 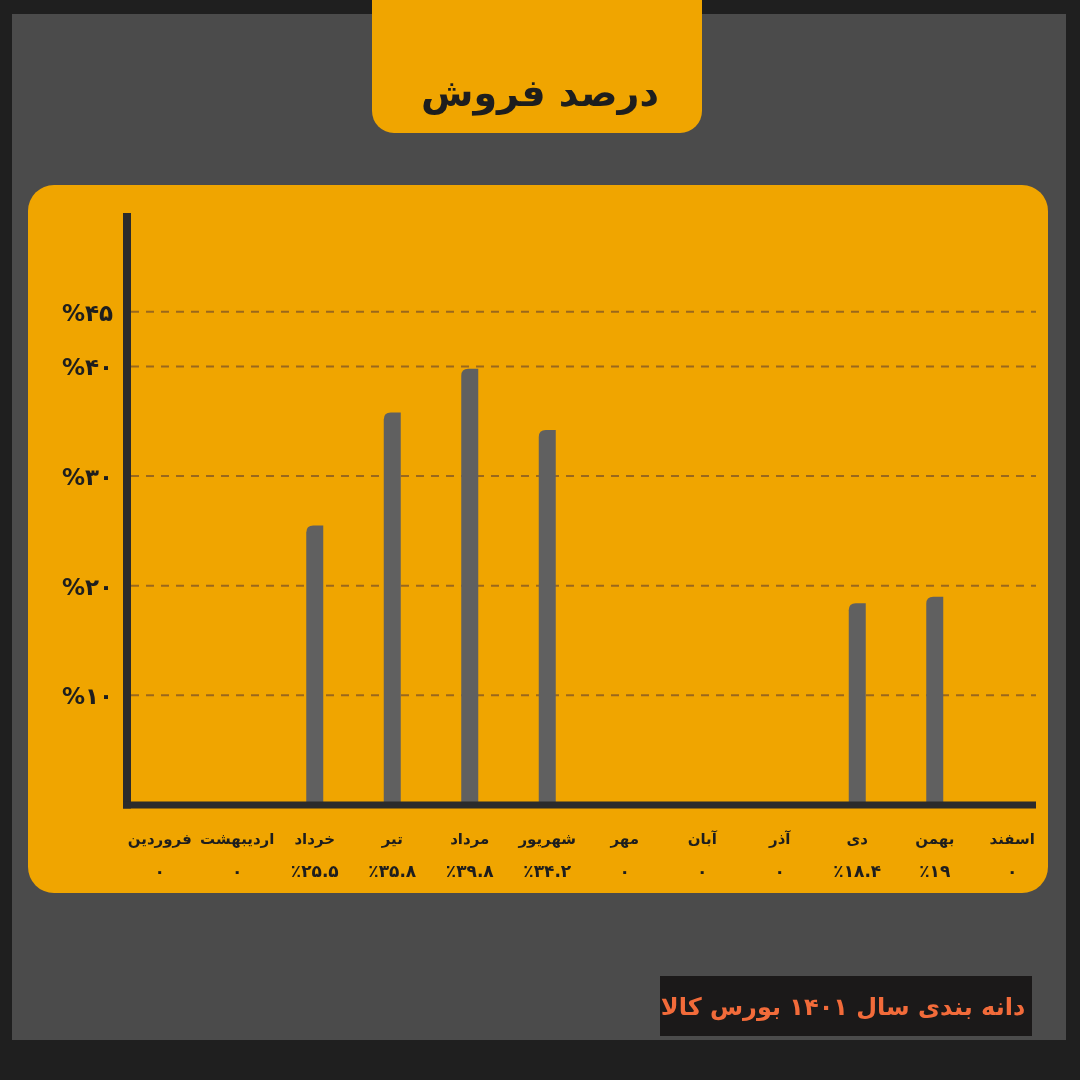 What do you see at coordinates (780, 839) in the screenshot?
I see `x-tick-label: آذر` at bounding box center [780, 839].